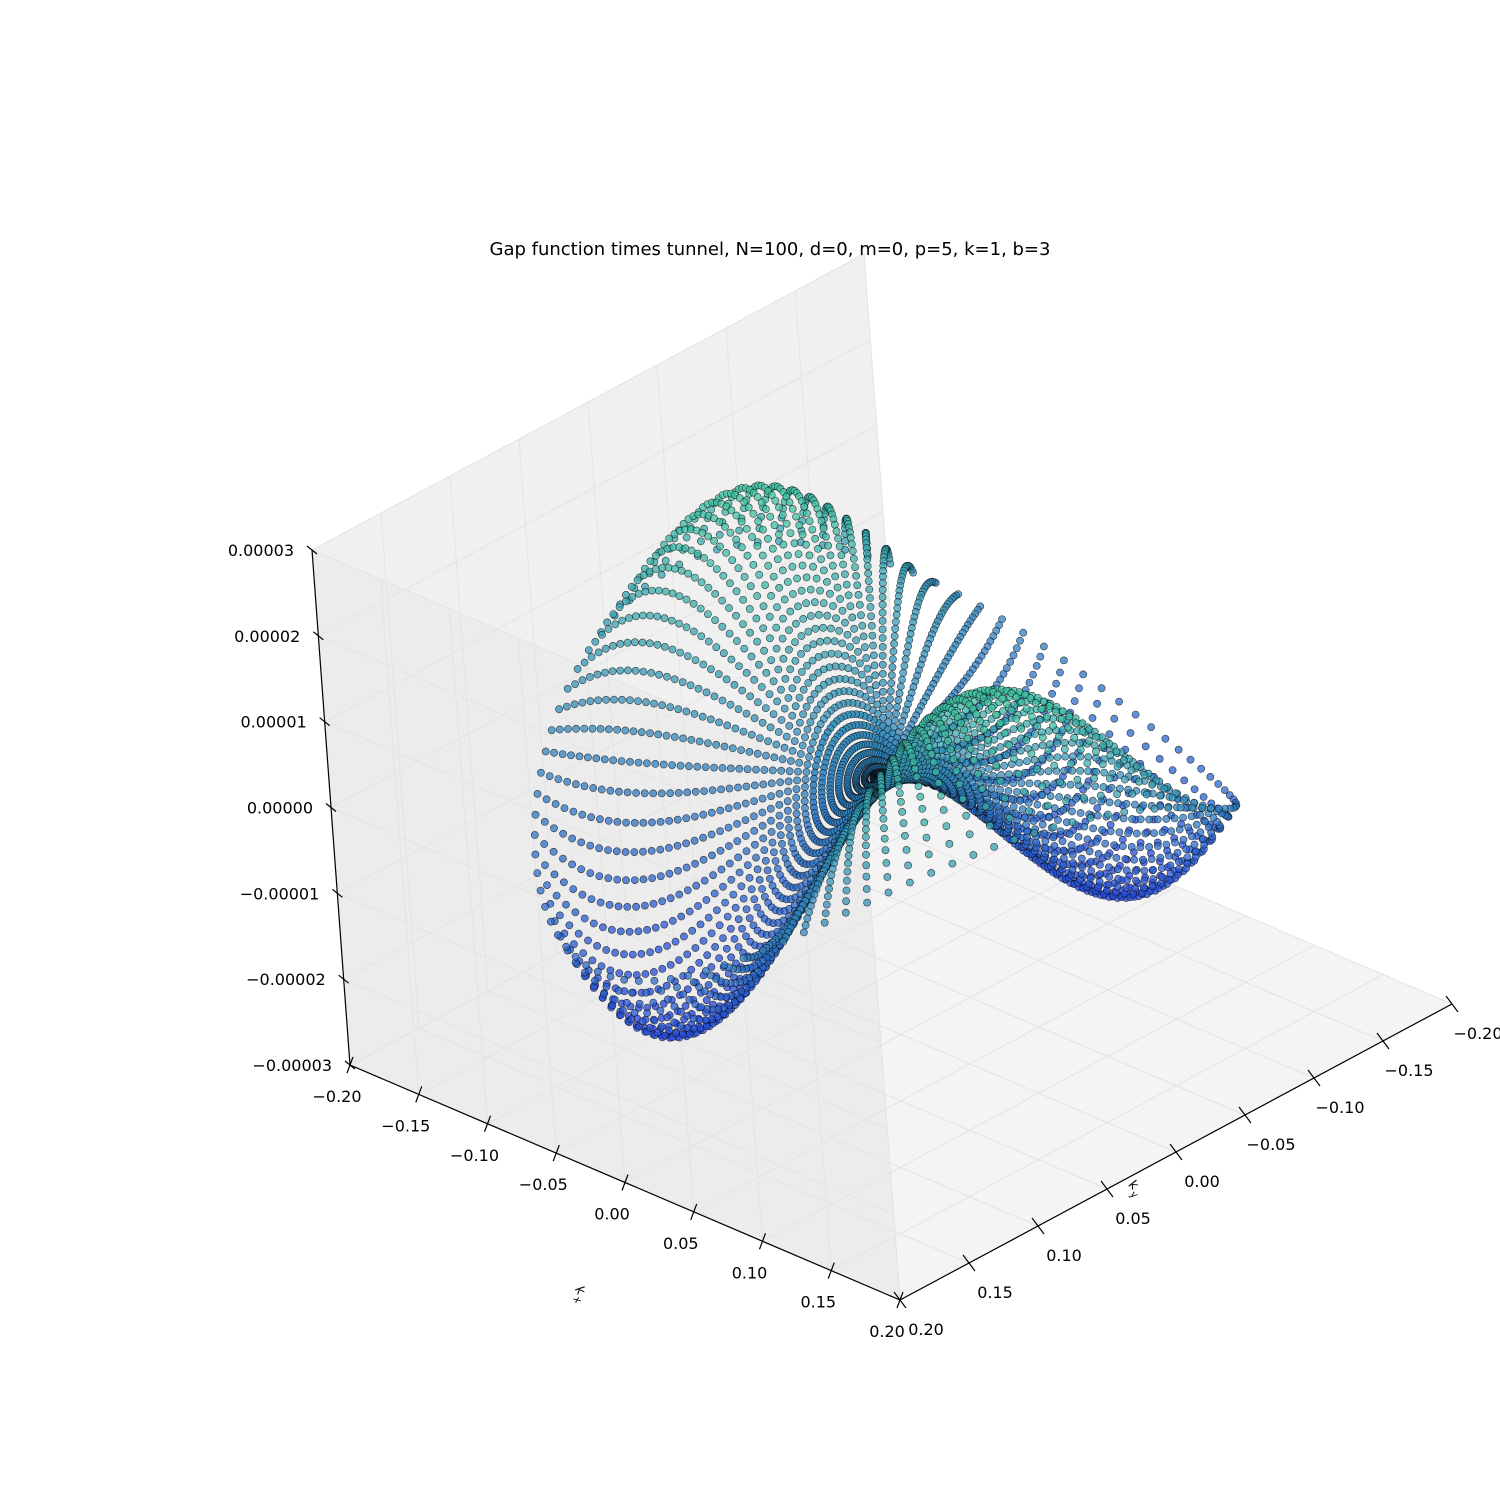  Describe the element at coordinates (292, 1065) in the screenshot. I see `z-tick-label: −0.00003` at that location.